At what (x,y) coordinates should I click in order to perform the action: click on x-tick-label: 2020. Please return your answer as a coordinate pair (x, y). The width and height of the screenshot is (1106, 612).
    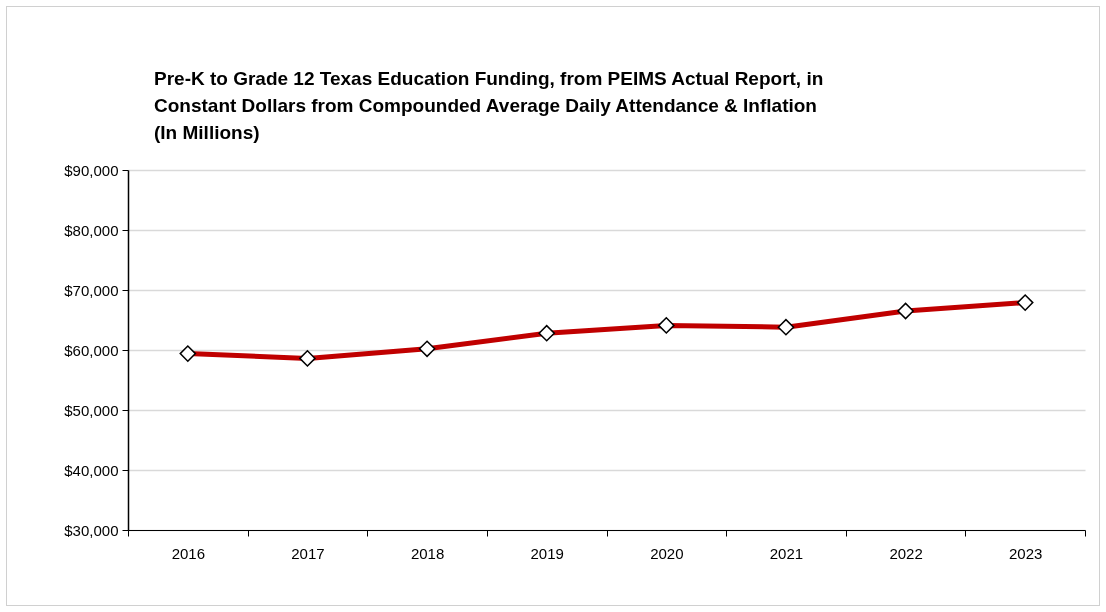
    Looking at the image, I should click on (667, 553).